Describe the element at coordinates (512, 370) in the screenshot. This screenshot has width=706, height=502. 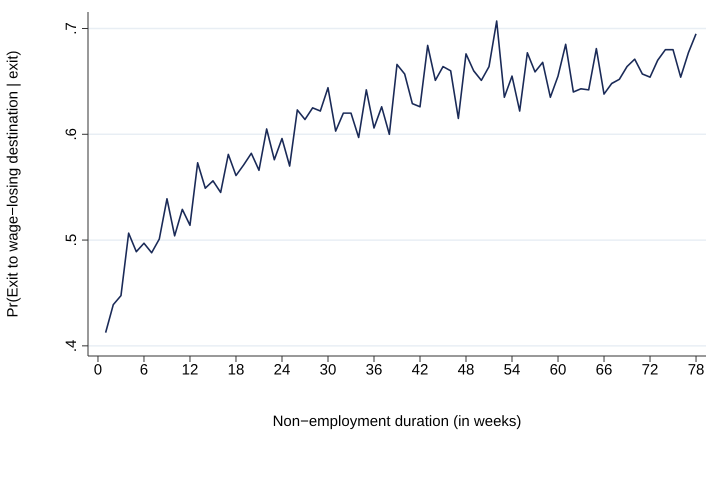
I see `x-tick-label: 54` at that location.